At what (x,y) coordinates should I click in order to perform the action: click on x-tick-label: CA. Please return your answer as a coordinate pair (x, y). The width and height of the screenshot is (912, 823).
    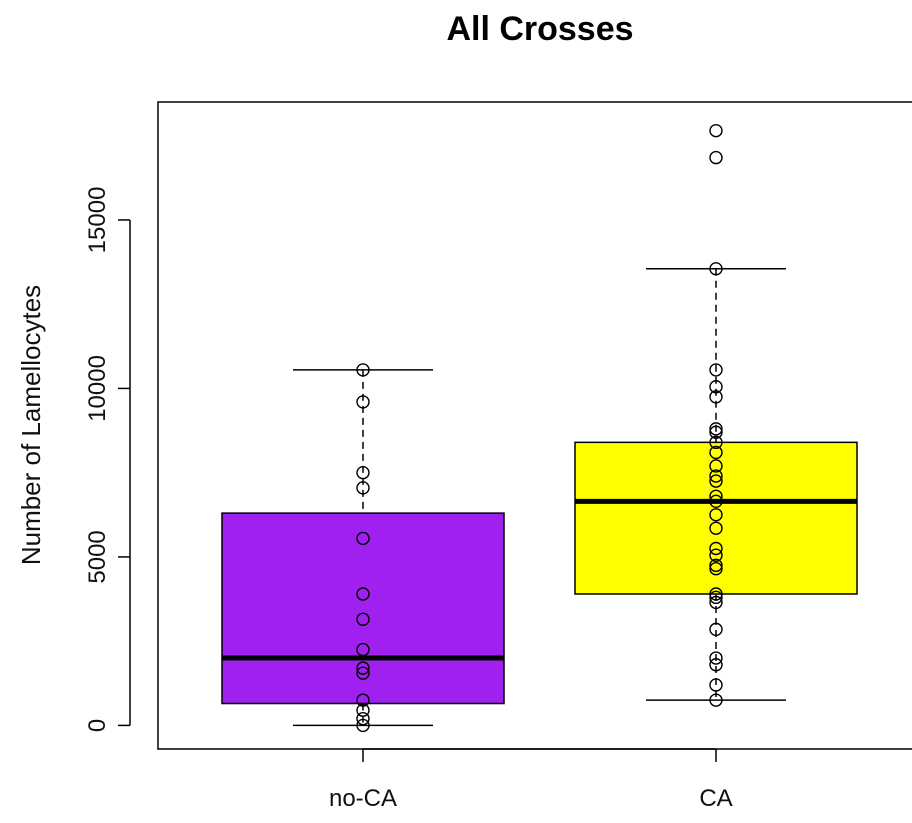
    Looking at the image, I should click on (715, 798).